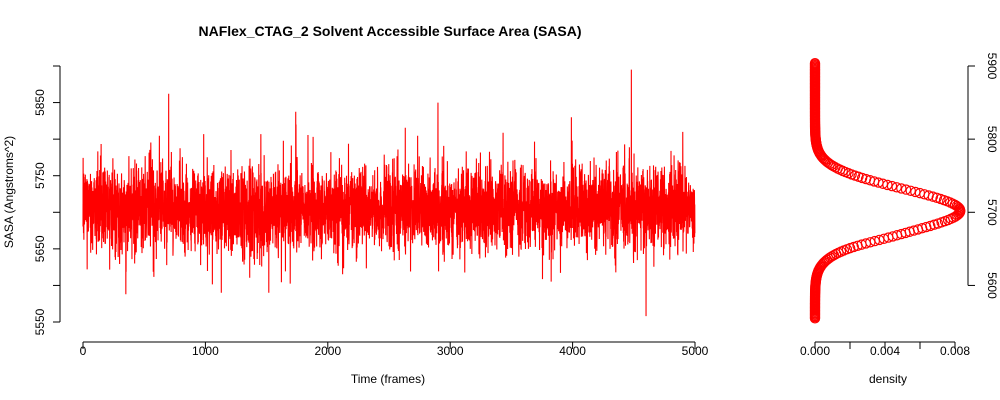 The height and width of the screenshot is (400, 1000). I want to click on x-tick-label: 0, so click(83, 351).